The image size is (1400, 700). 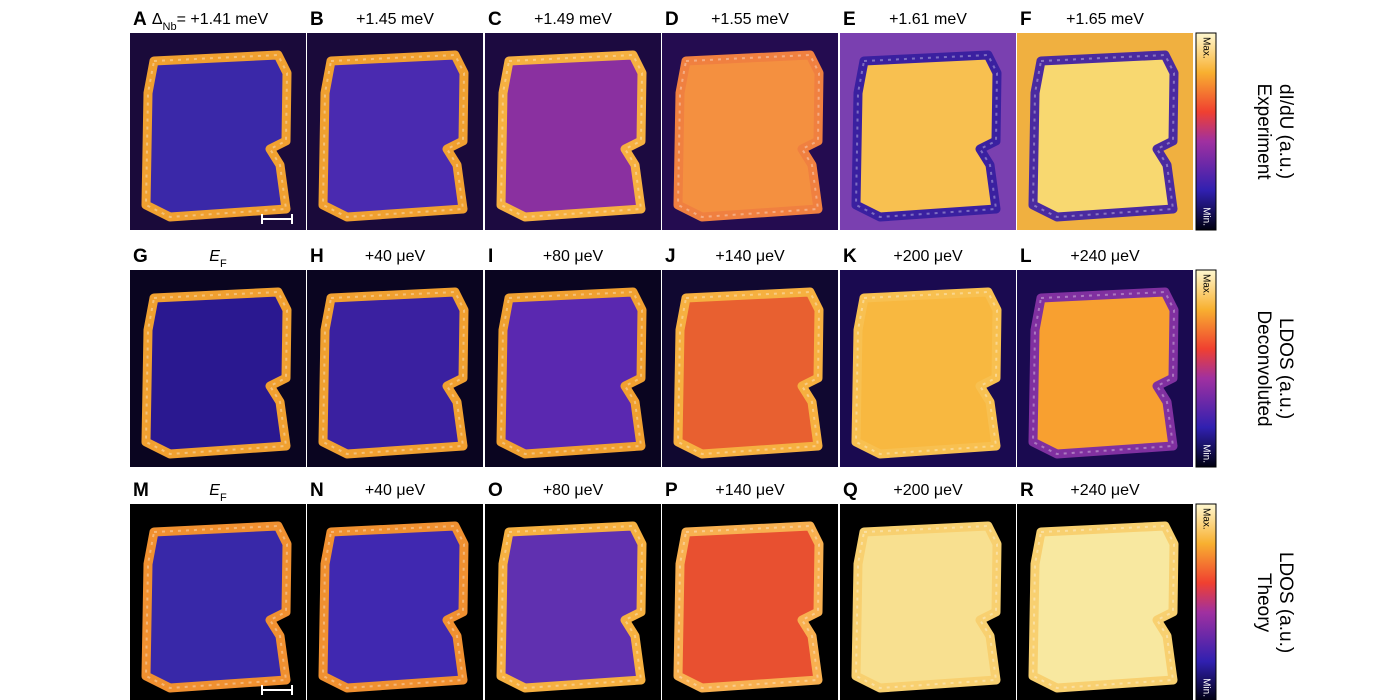 What do you see at coordinates (490, 256) in the screenshot?
I see `panel-letter: I` at bounding box center [490, 256].